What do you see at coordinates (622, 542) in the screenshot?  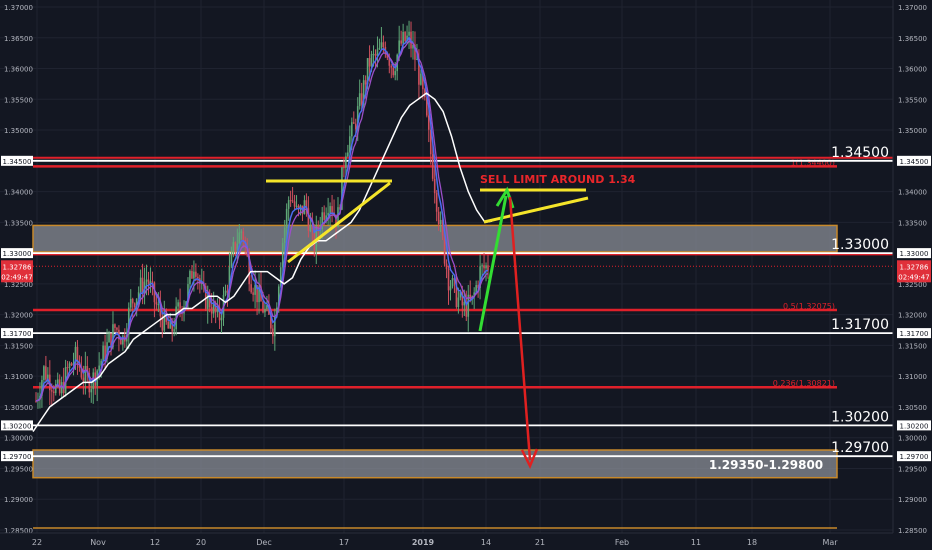 I see `x-tick-label: Feb` at bounding box center [622, 542].